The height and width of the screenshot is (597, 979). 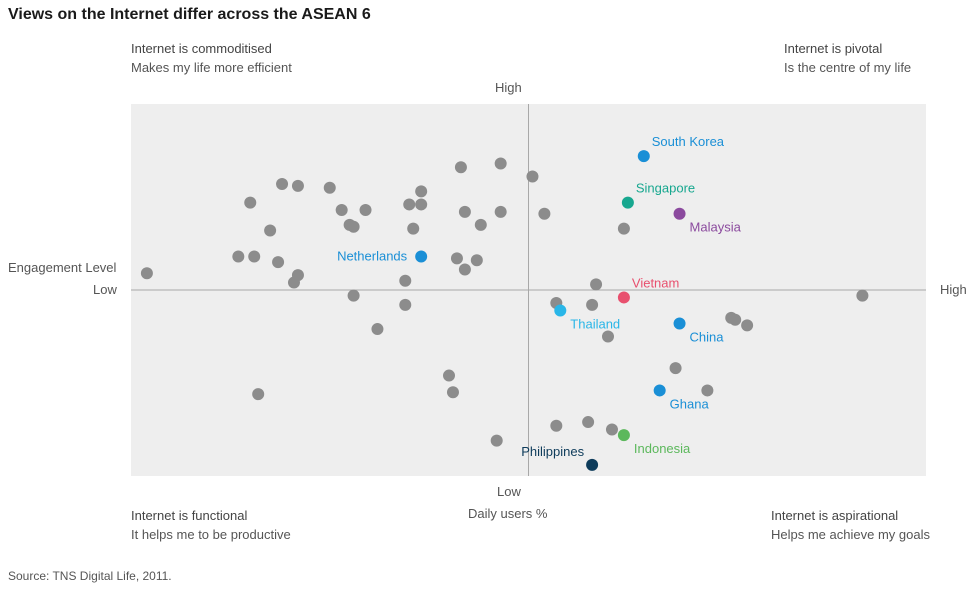 What do you see at coordinates (595, 323) in the screenshot?
I see `point-label: Thailand` at bounding box center [595, 323].